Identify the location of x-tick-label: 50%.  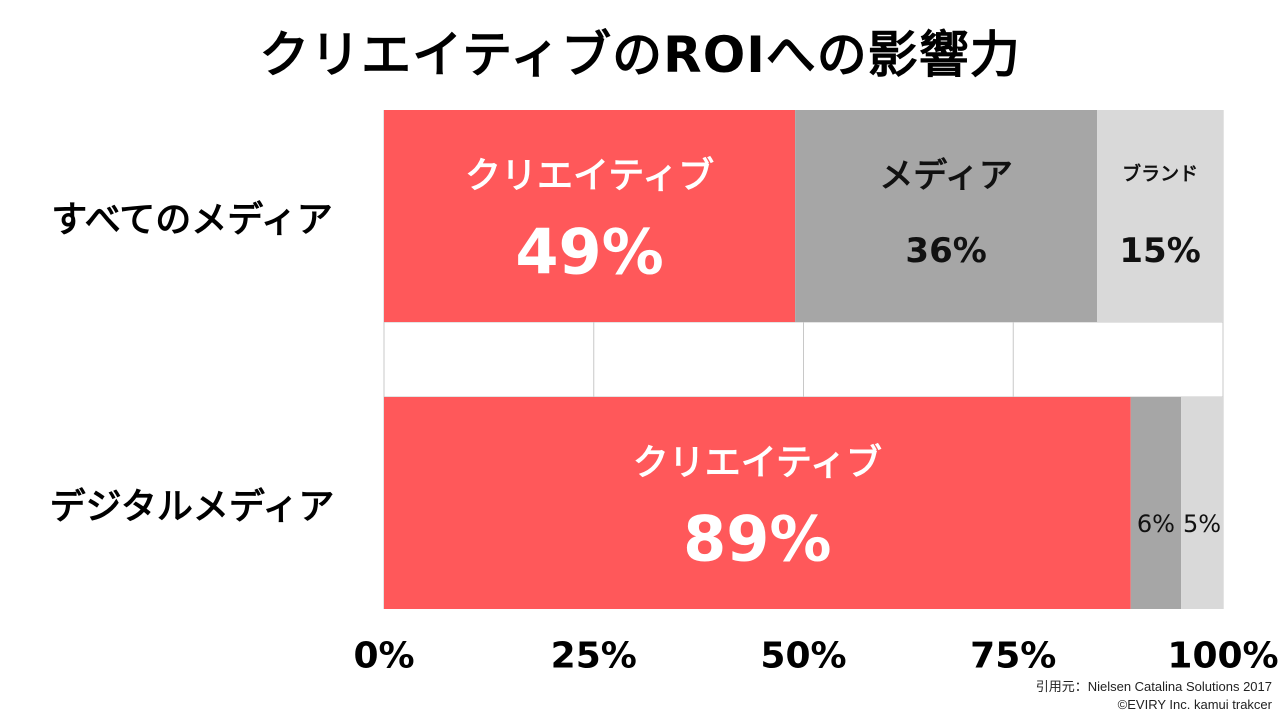
(803, 656).